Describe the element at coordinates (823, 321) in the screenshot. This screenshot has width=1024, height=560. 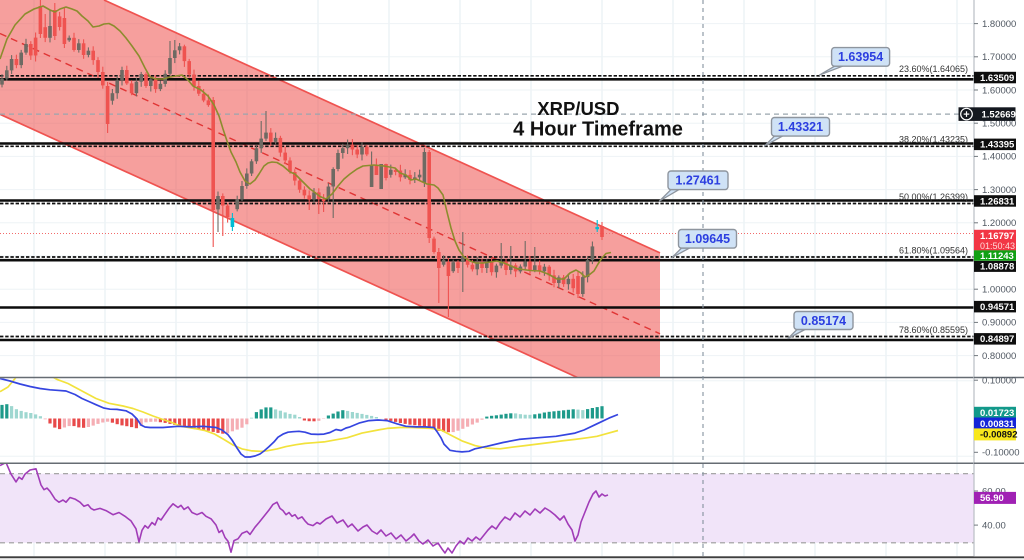
I see `svg-text: 0.85174` at that location.